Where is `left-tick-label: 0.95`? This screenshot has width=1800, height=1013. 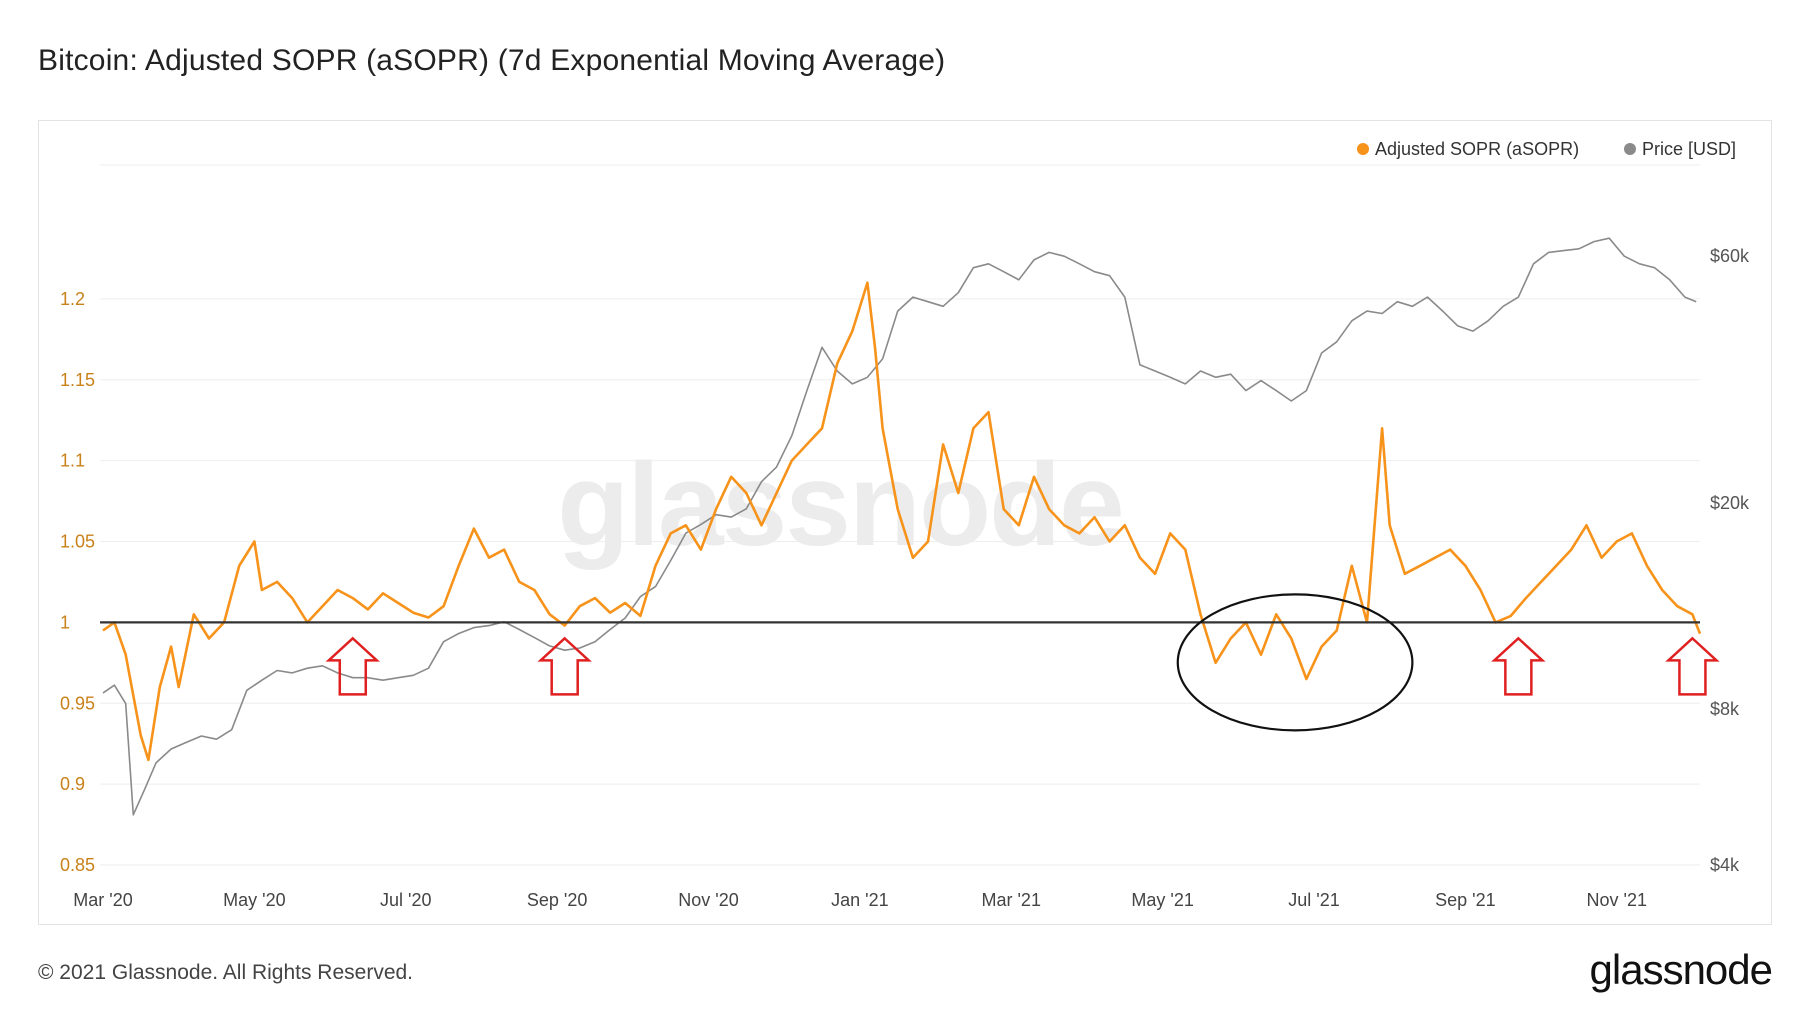
left-tick-label: 0.95 is located at coordinates (77, 703).